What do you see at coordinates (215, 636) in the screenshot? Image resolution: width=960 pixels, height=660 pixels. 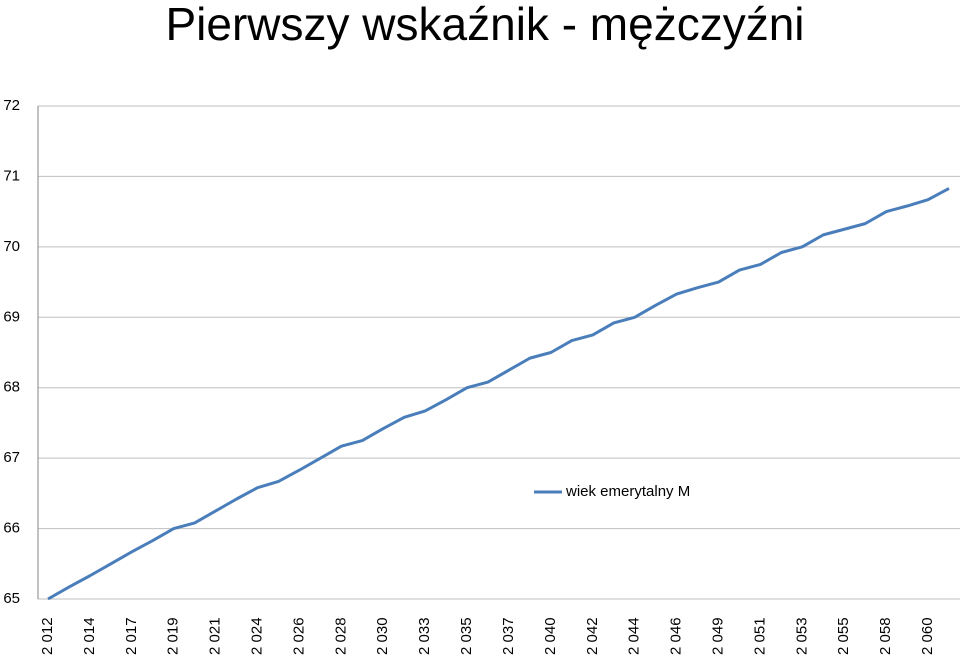 I see `x-tick-label: 2 021` at bounding box center [215, 636].